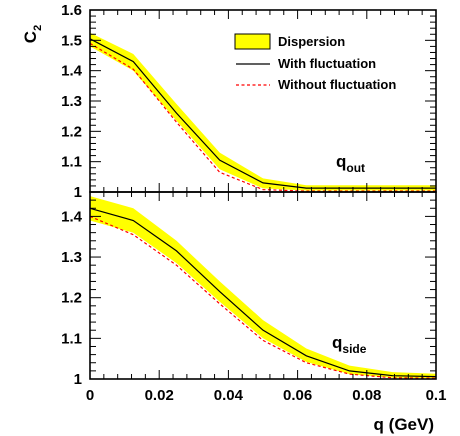 The image size is (460, 436). I want to click on bottom-y-tick-label: 1.4, so click(72, 216).